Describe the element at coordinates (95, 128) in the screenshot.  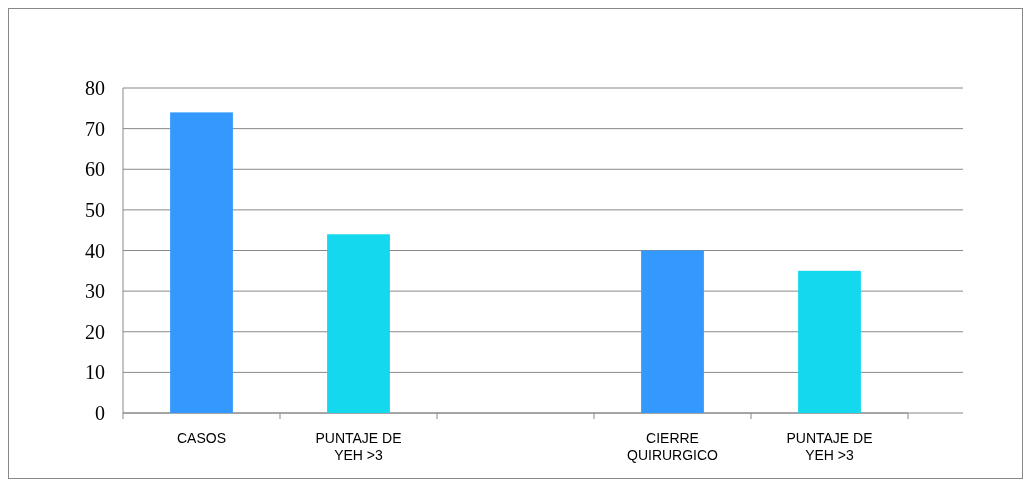
I see `y-tick-label: 70` at that location.